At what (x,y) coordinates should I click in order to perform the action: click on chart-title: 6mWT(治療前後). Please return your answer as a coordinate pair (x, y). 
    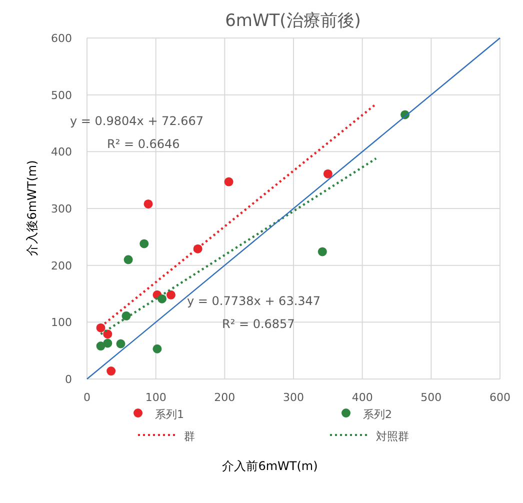
    Looking at the image, I should click on (293, 21).